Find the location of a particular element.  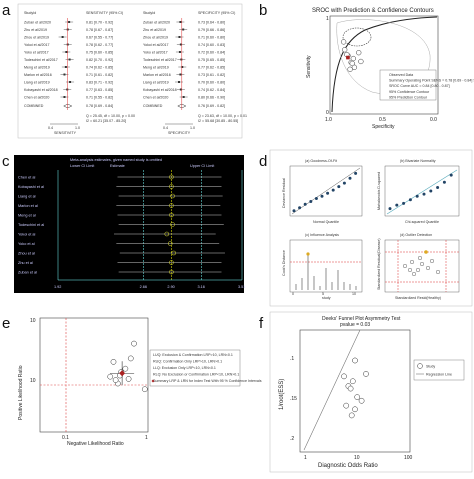

a-left-axis-label: SENSITIVITY is located at coordinates (65, 133).